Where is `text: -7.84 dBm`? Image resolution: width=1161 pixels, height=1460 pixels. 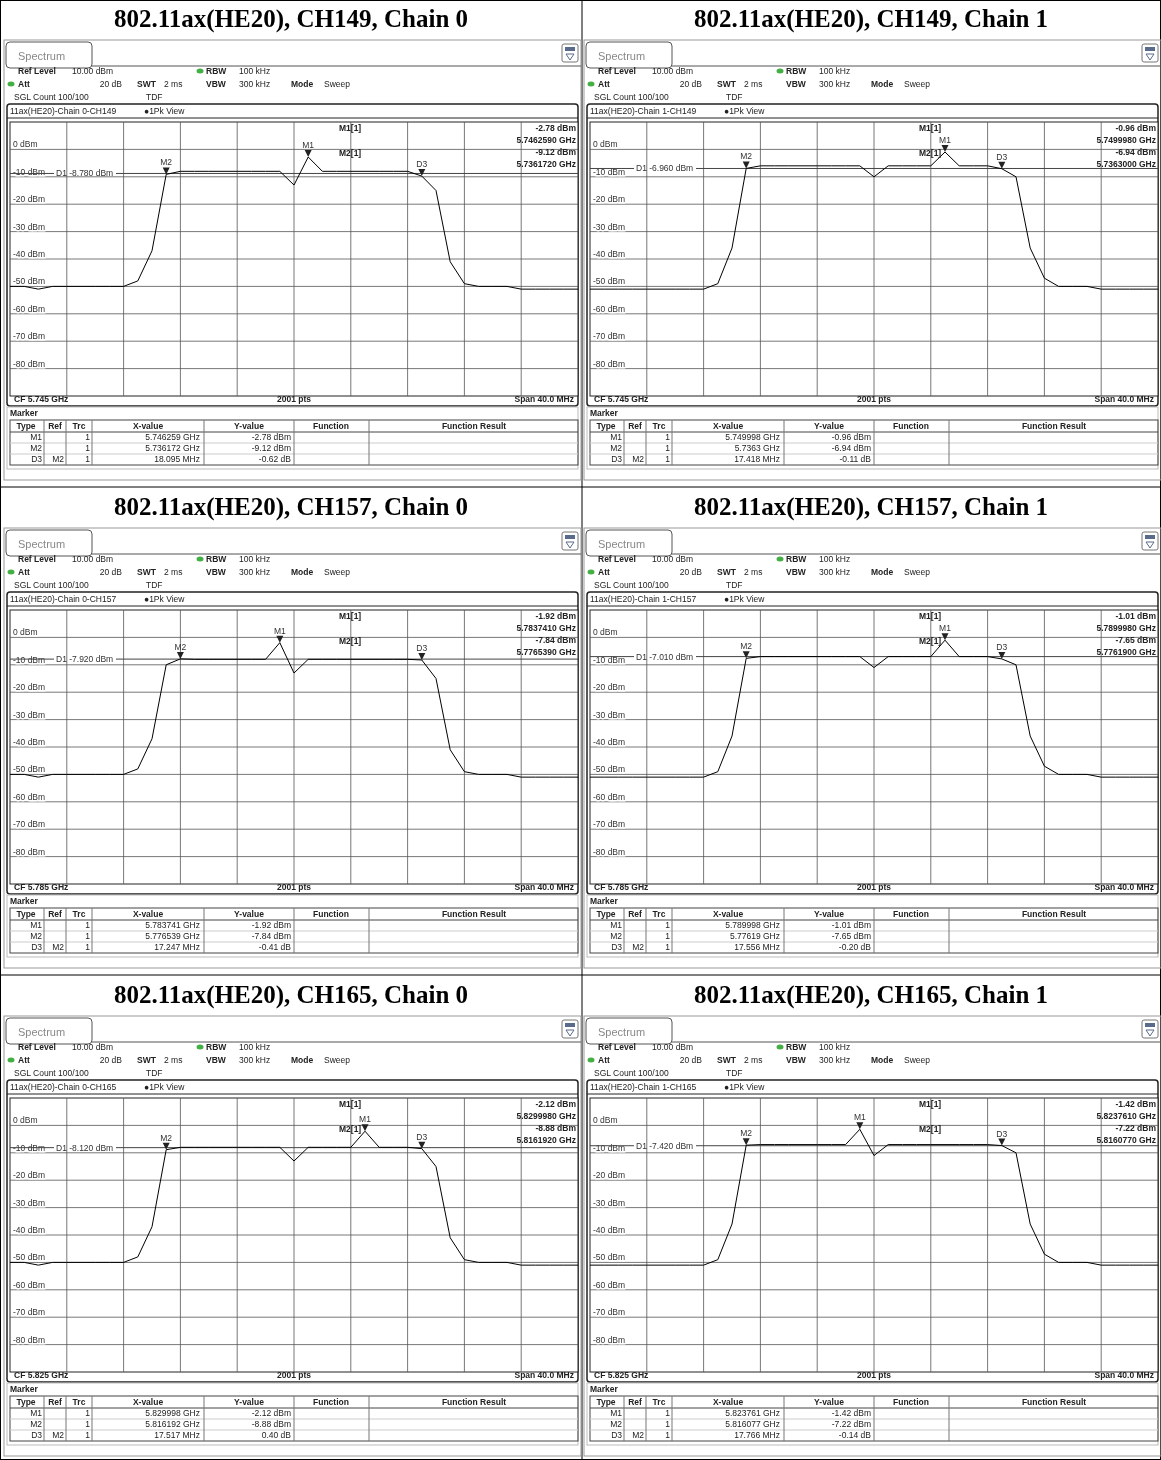
text: -7.84 dBm is located at coordinates (271, 936).